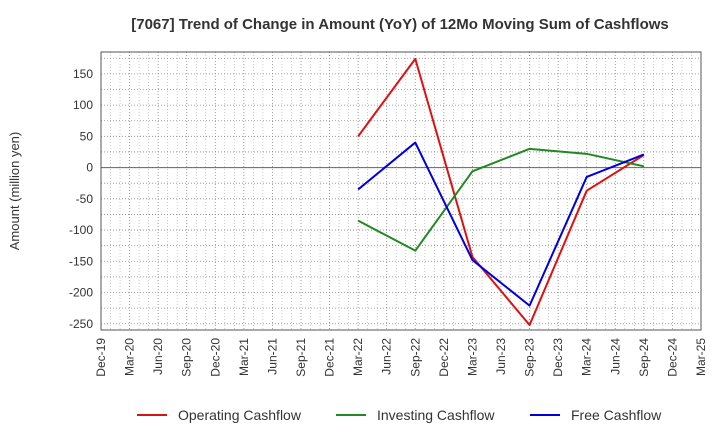  I want to click on y-tick-label: -50, so click(85, 199).